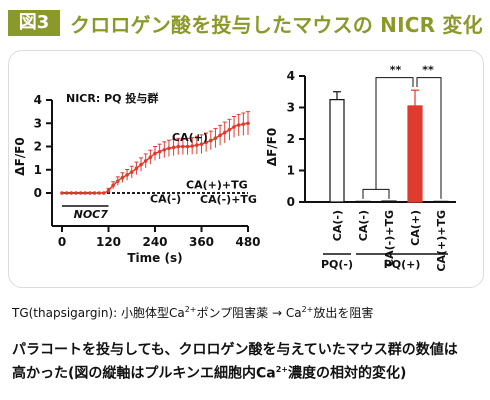 This screenshot has height=400, width=490. I want to click on series-label-ca-plus-tg: CA(+)+TG, so click(217, 184).